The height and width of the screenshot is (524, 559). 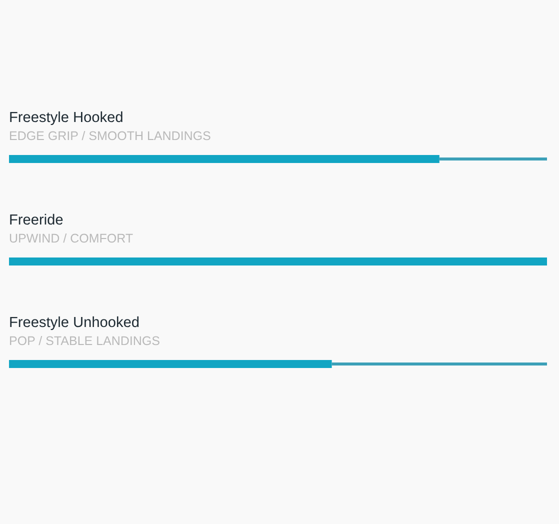 What do you see at coordinates (85, 341) in the screenshot?
I see `annotation: POP / STABLE LANDINGS` at bounding box center [85, 341].